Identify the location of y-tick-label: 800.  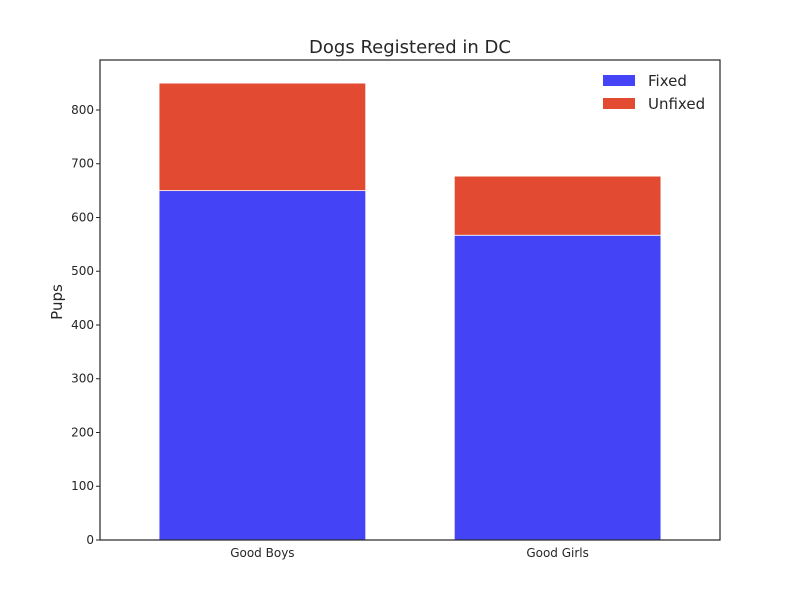
(82, 110).